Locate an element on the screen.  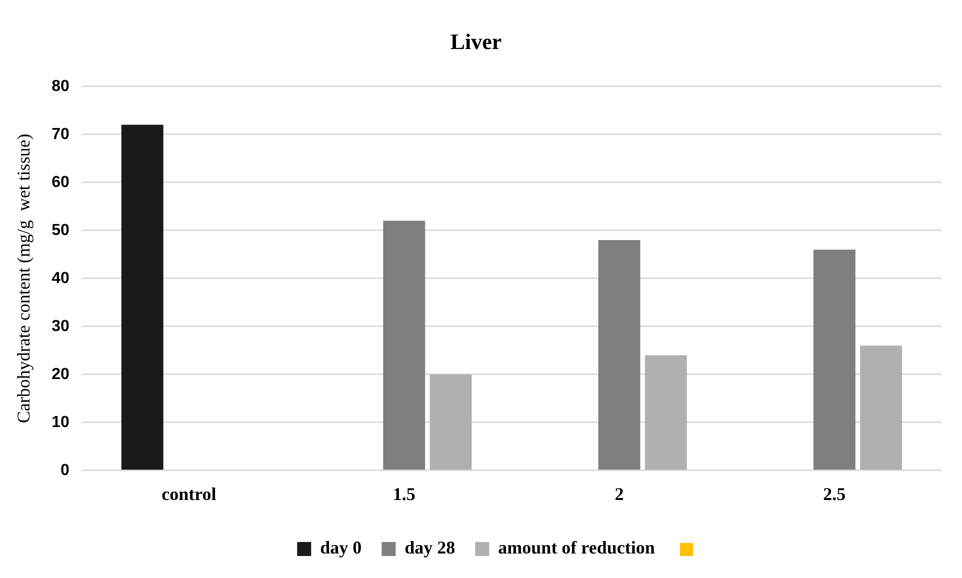
chart-title: Liver is located at coordinates (476, 41).